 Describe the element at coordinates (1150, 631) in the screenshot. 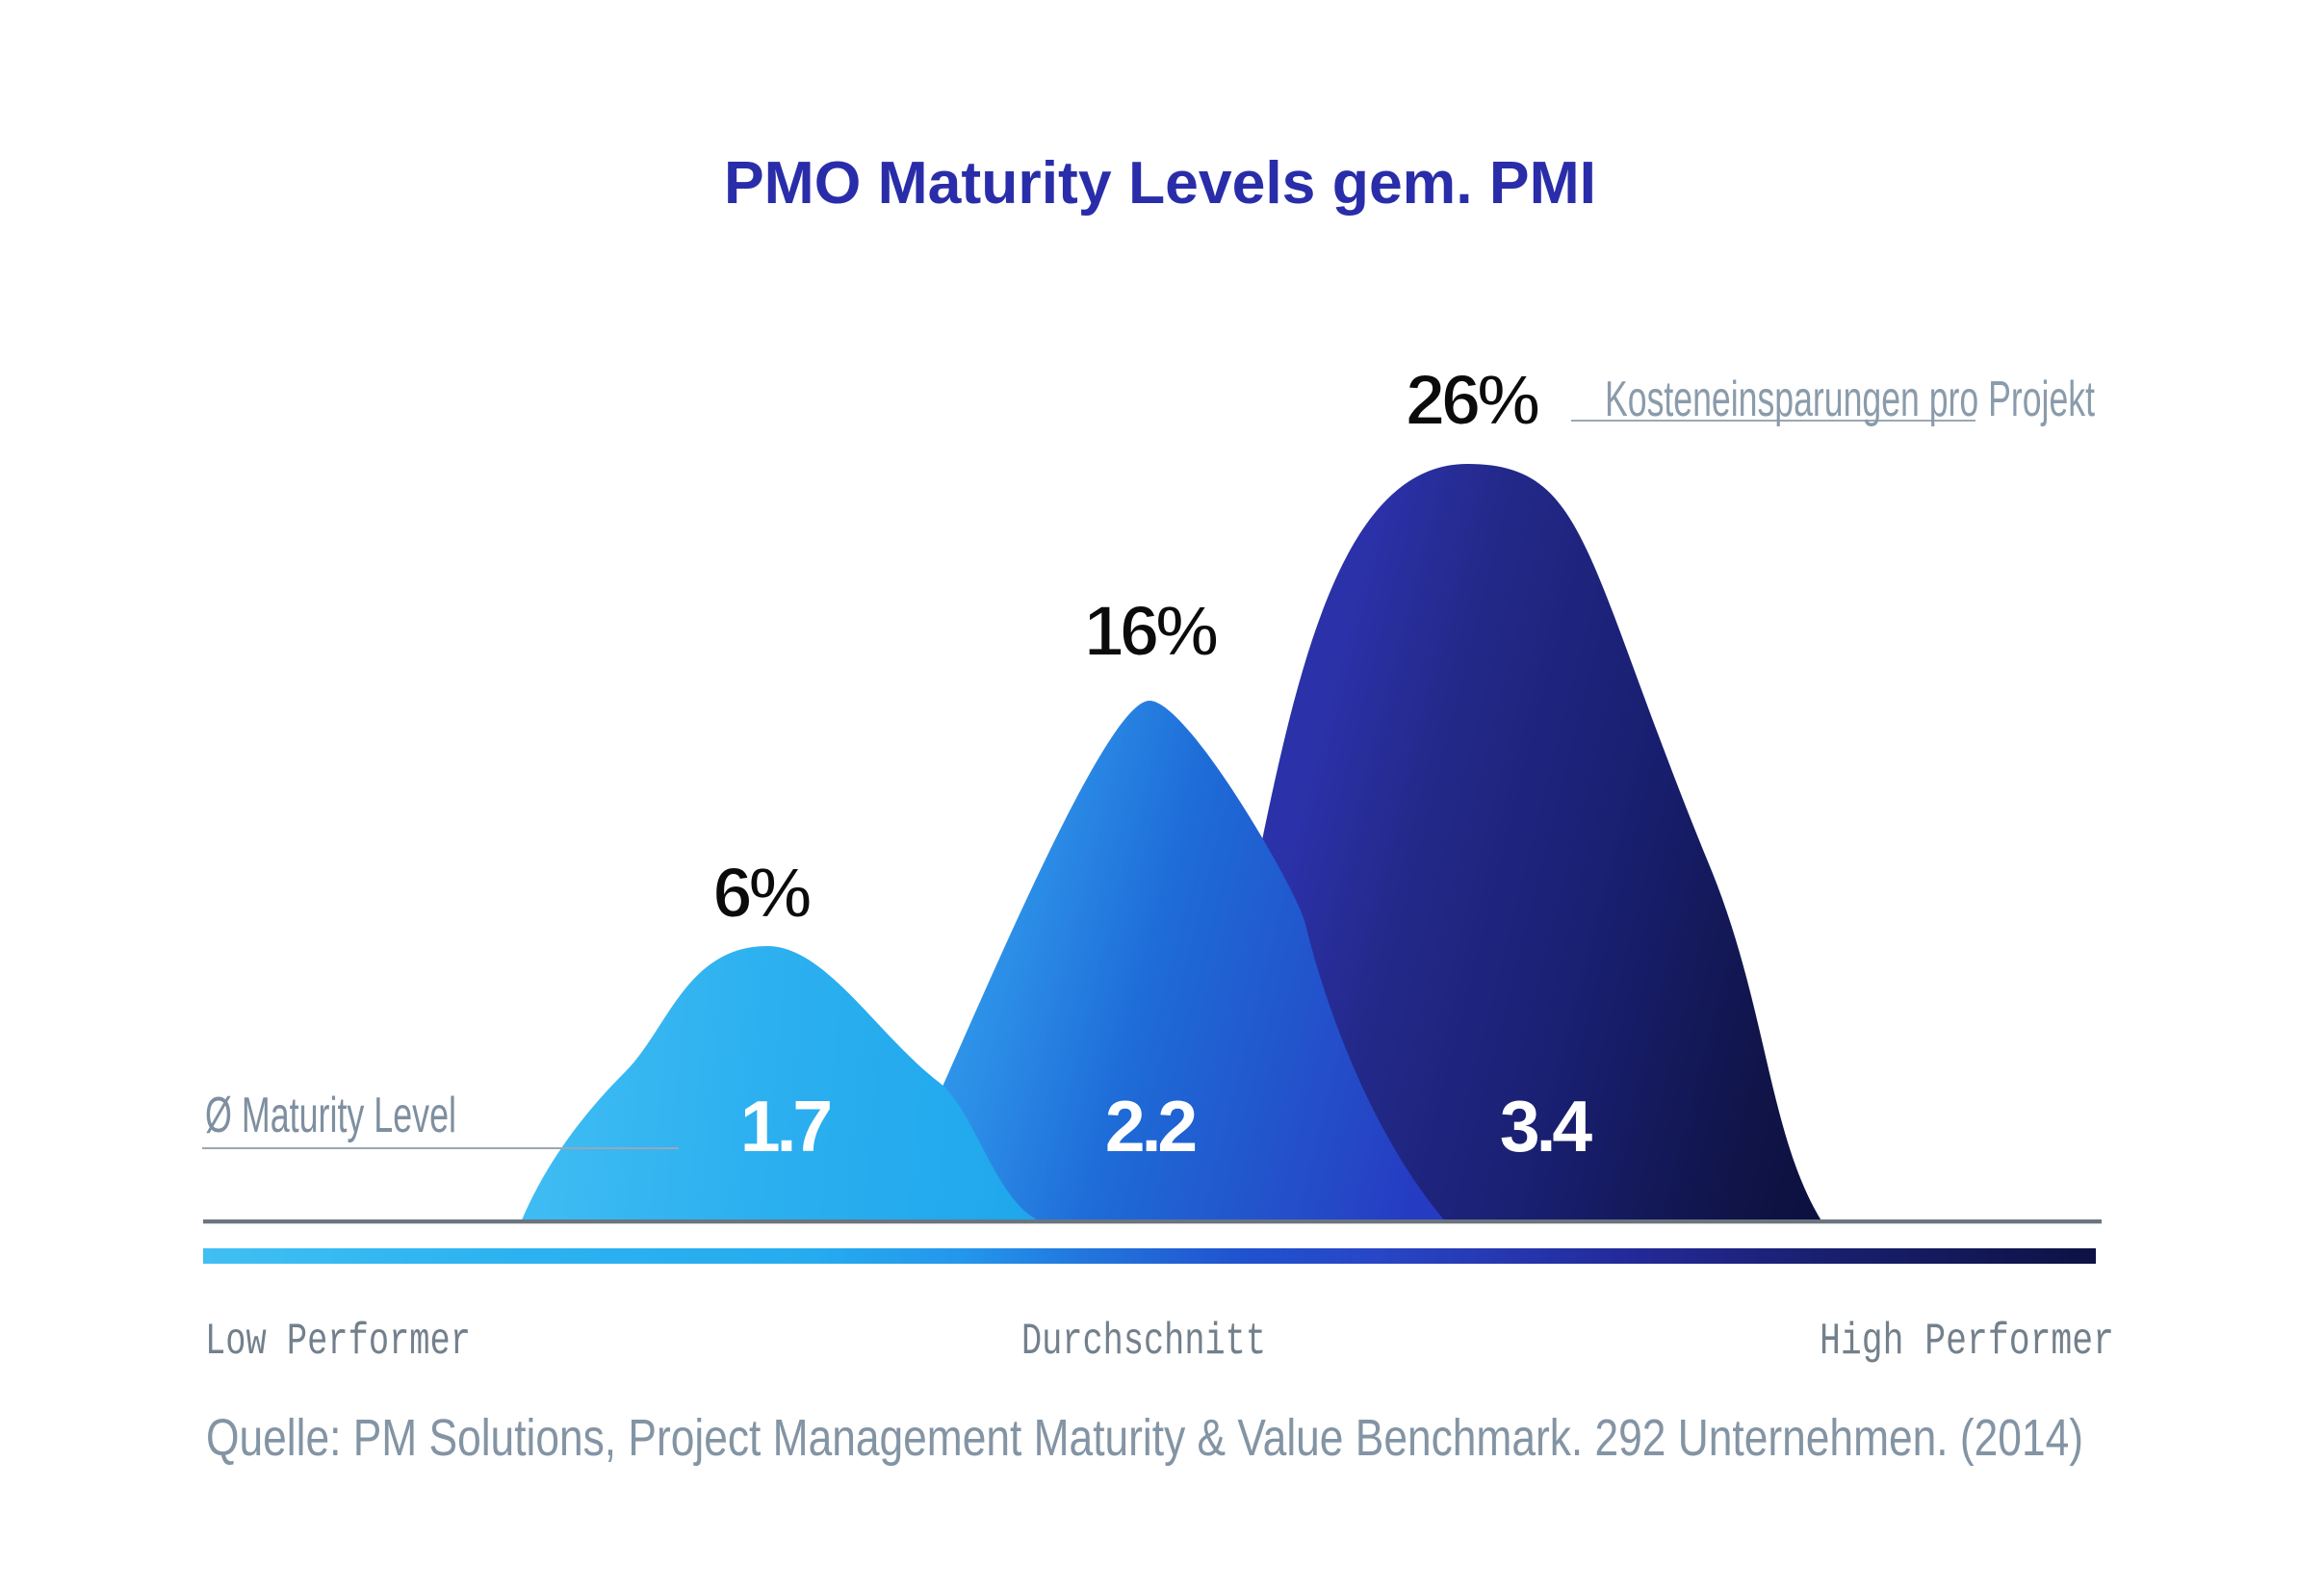

I see `svg-text: 16%` at that location.